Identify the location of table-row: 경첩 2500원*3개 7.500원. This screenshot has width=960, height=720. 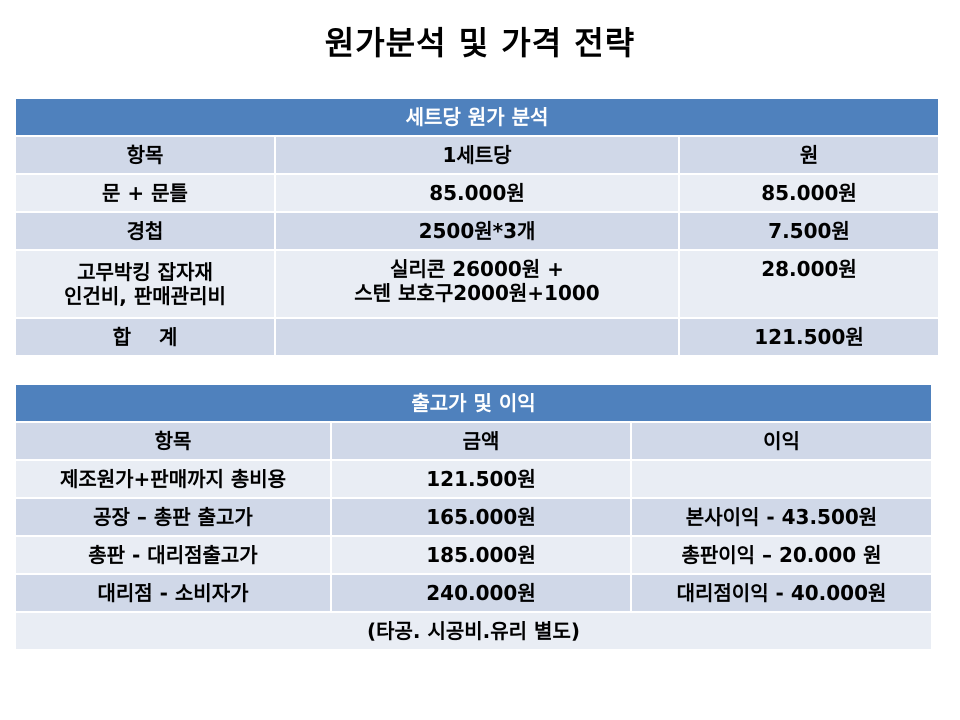
(477, 231).